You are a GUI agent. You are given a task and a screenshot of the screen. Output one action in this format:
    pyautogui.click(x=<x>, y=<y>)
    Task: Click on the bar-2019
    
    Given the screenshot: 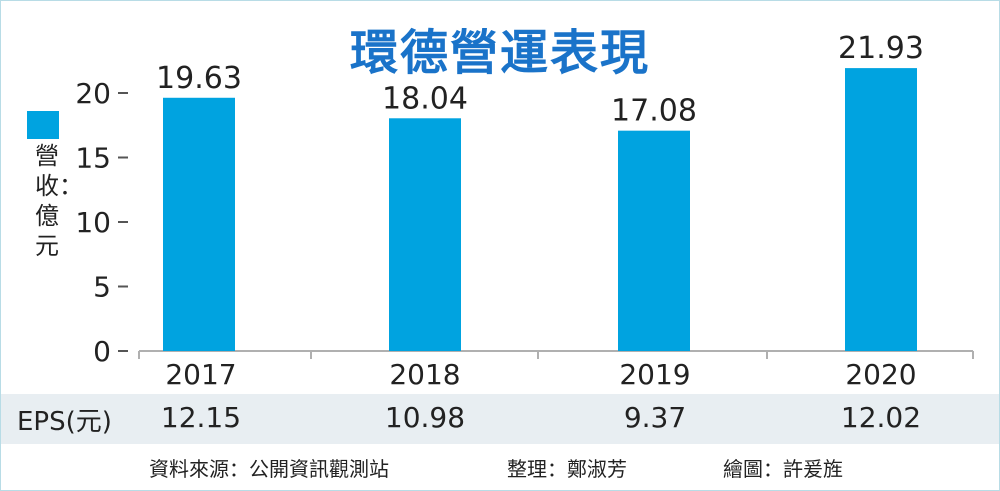 What is the action you would take?
    pyautogui.click(x=654, y=240)
    